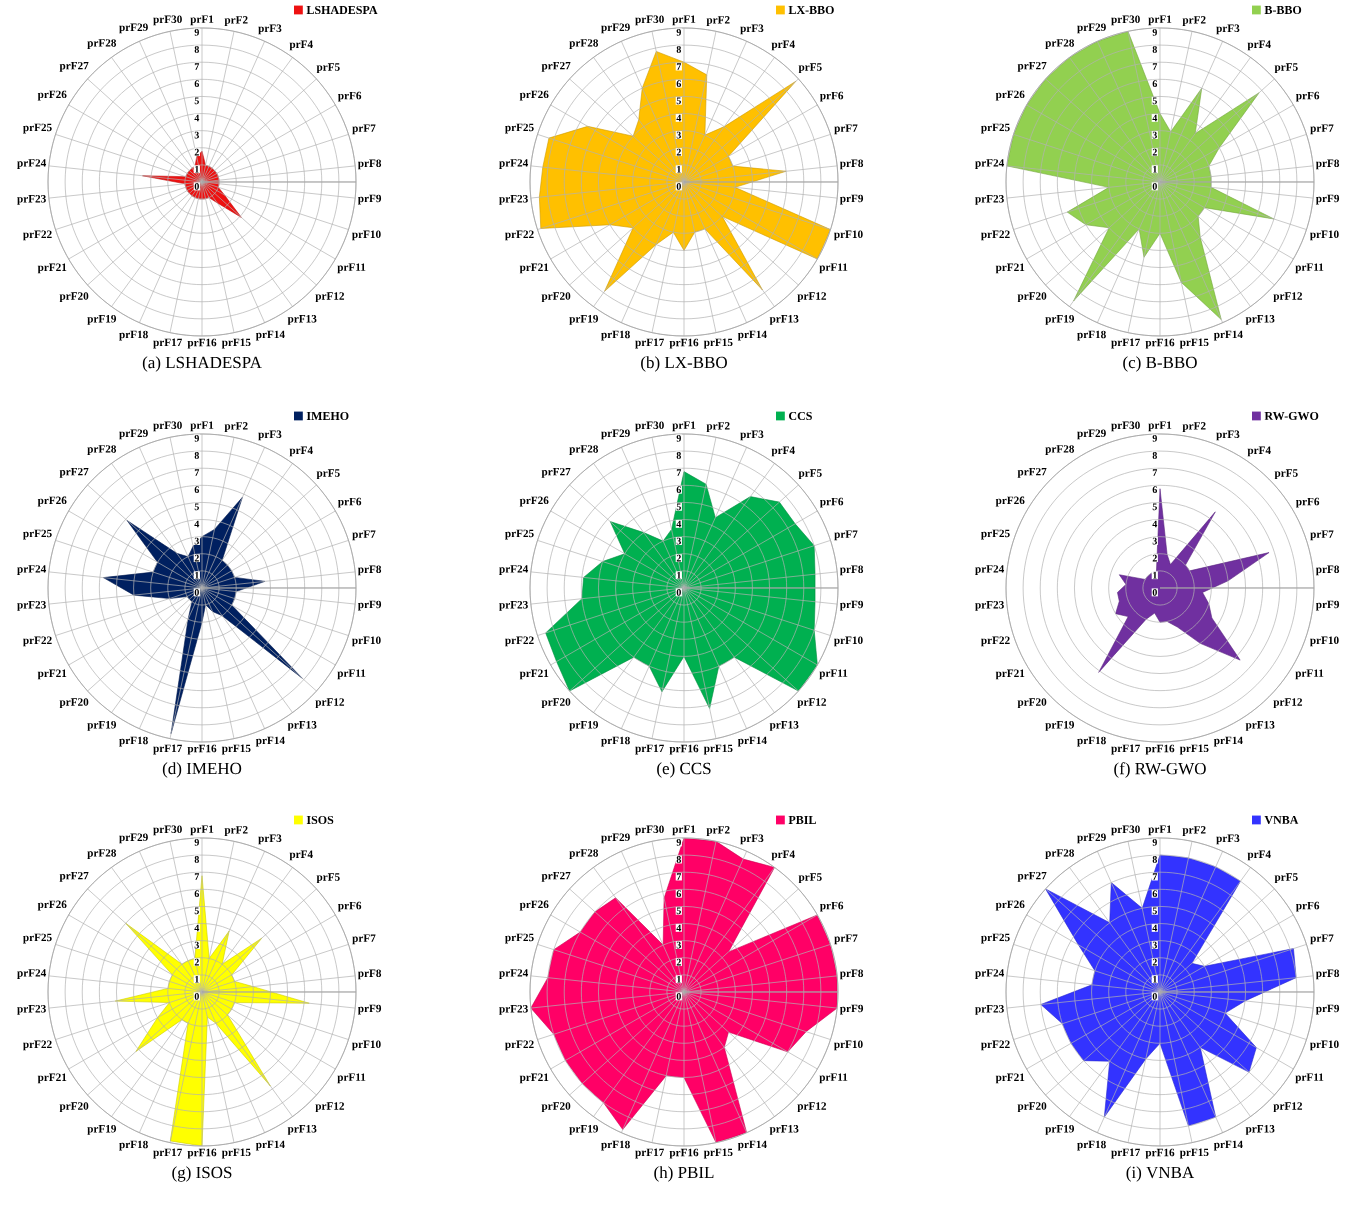 This screenshot has height=1214, width=1370. Describe the element at coordinates (202, 364) in the screenshot. I see `text: (a) LSHADESPA` at that location.